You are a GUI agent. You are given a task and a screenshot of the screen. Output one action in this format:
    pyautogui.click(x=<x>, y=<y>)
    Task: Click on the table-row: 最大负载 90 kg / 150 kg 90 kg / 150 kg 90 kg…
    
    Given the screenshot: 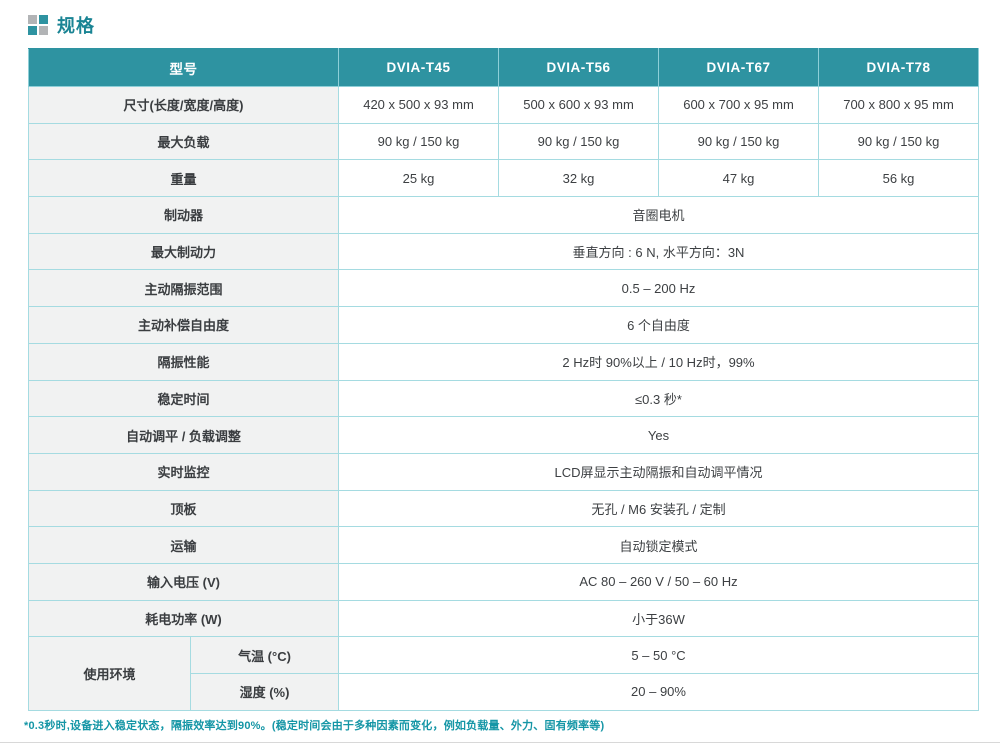 What is the action you would take?
    pyautogui.click(x=503, y=141)
    